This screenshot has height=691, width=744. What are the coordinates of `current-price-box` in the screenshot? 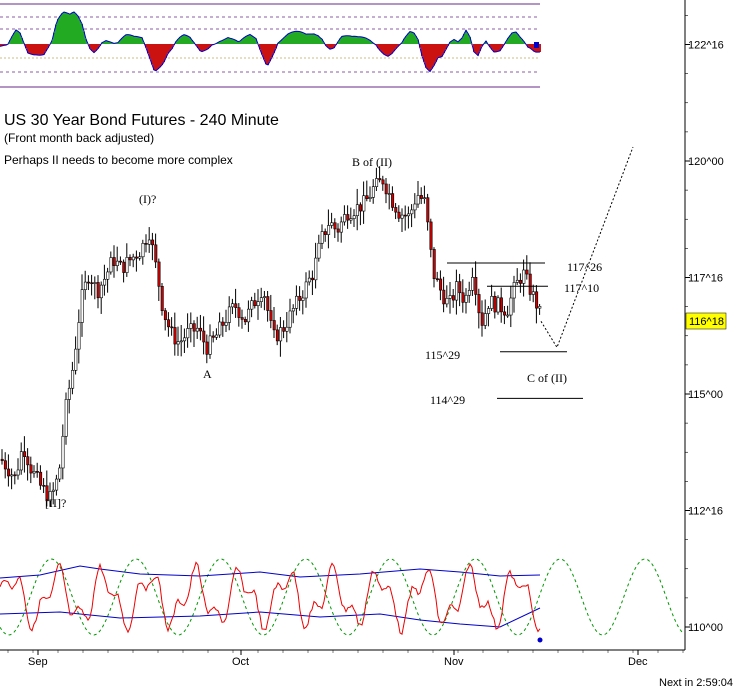 It's located at (706, 321).